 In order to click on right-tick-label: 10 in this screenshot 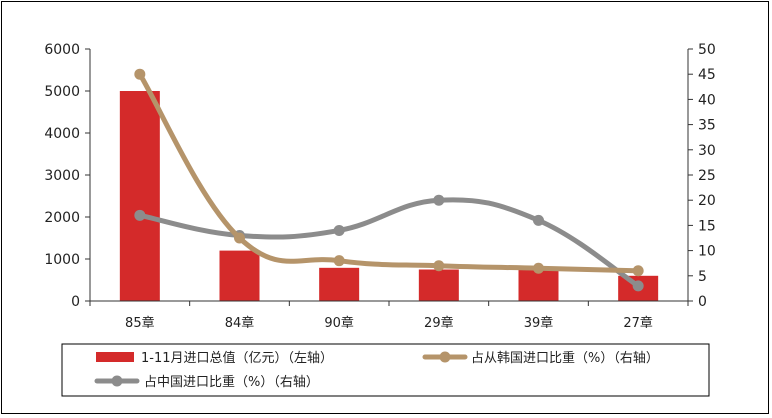, I will do `click(707, 252)`.